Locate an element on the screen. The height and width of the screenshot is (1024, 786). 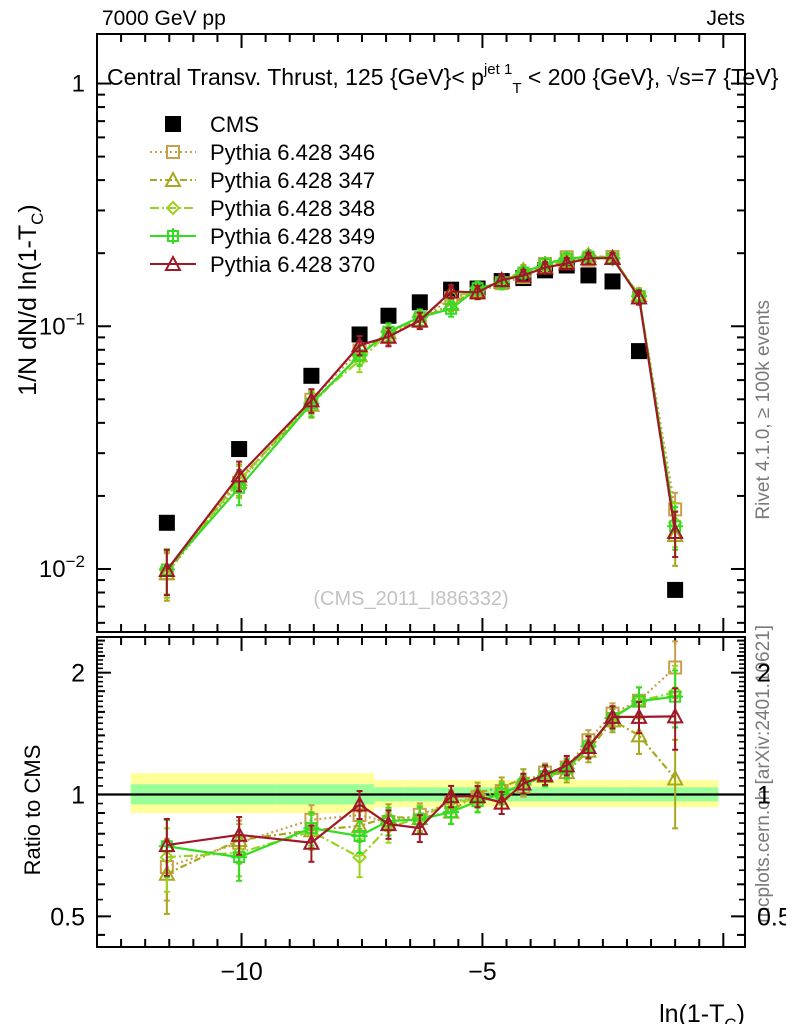
ratio-y-tick-label-left: 2 is located at coordinates (78, 674).